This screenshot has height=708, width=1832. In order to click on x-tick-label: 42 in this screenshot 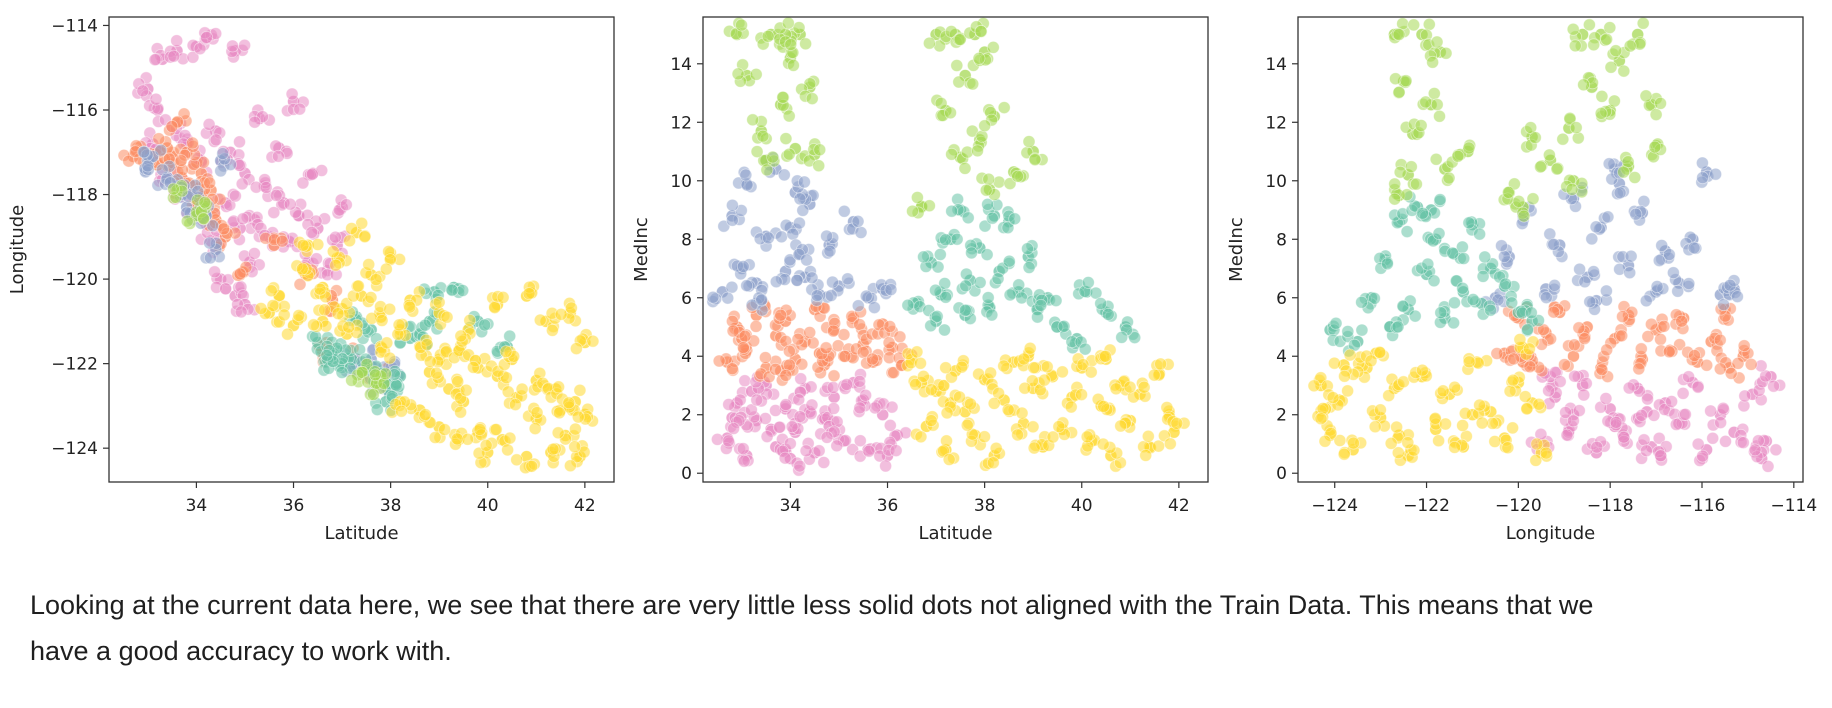, I will do `click(585, 506)`.